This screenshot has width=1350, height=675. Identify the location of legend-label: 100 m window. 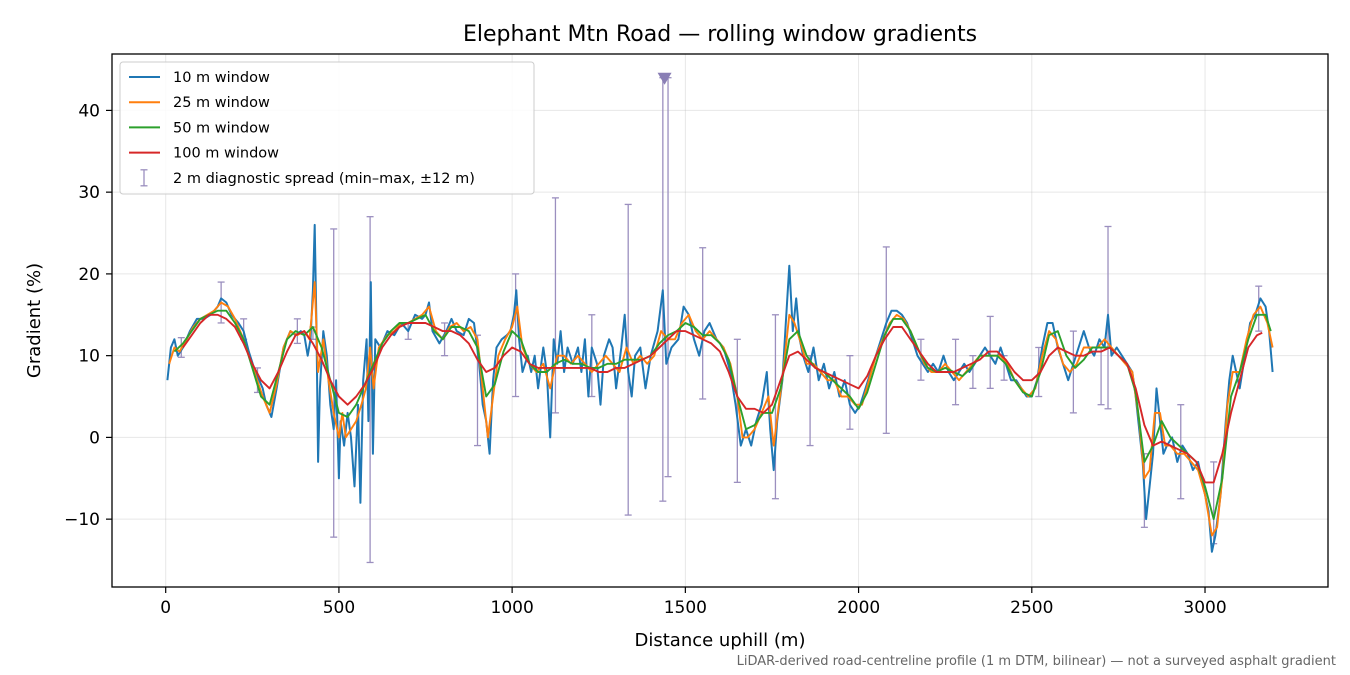
(226, 154).